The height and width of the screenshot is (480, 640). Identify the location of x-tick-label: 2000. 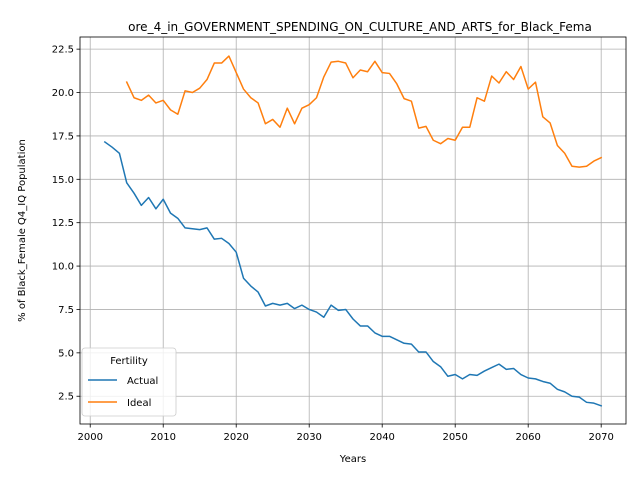
(89, 437).